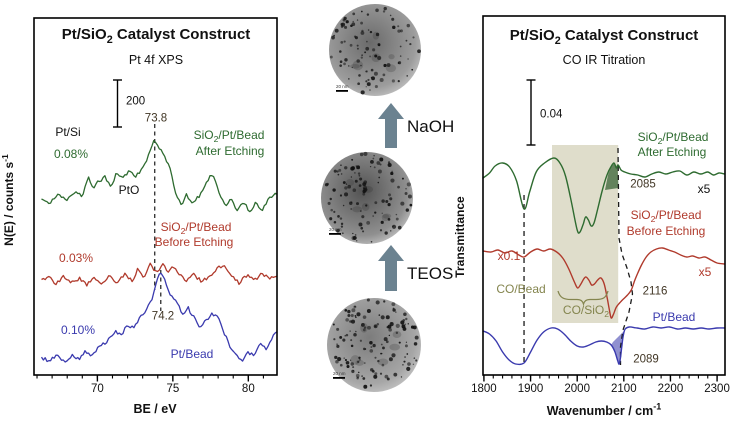  What do you see at coordinates (391, 268) in the screenshot?
I see `teos-up-arrow` at bounding box center [391, 268].